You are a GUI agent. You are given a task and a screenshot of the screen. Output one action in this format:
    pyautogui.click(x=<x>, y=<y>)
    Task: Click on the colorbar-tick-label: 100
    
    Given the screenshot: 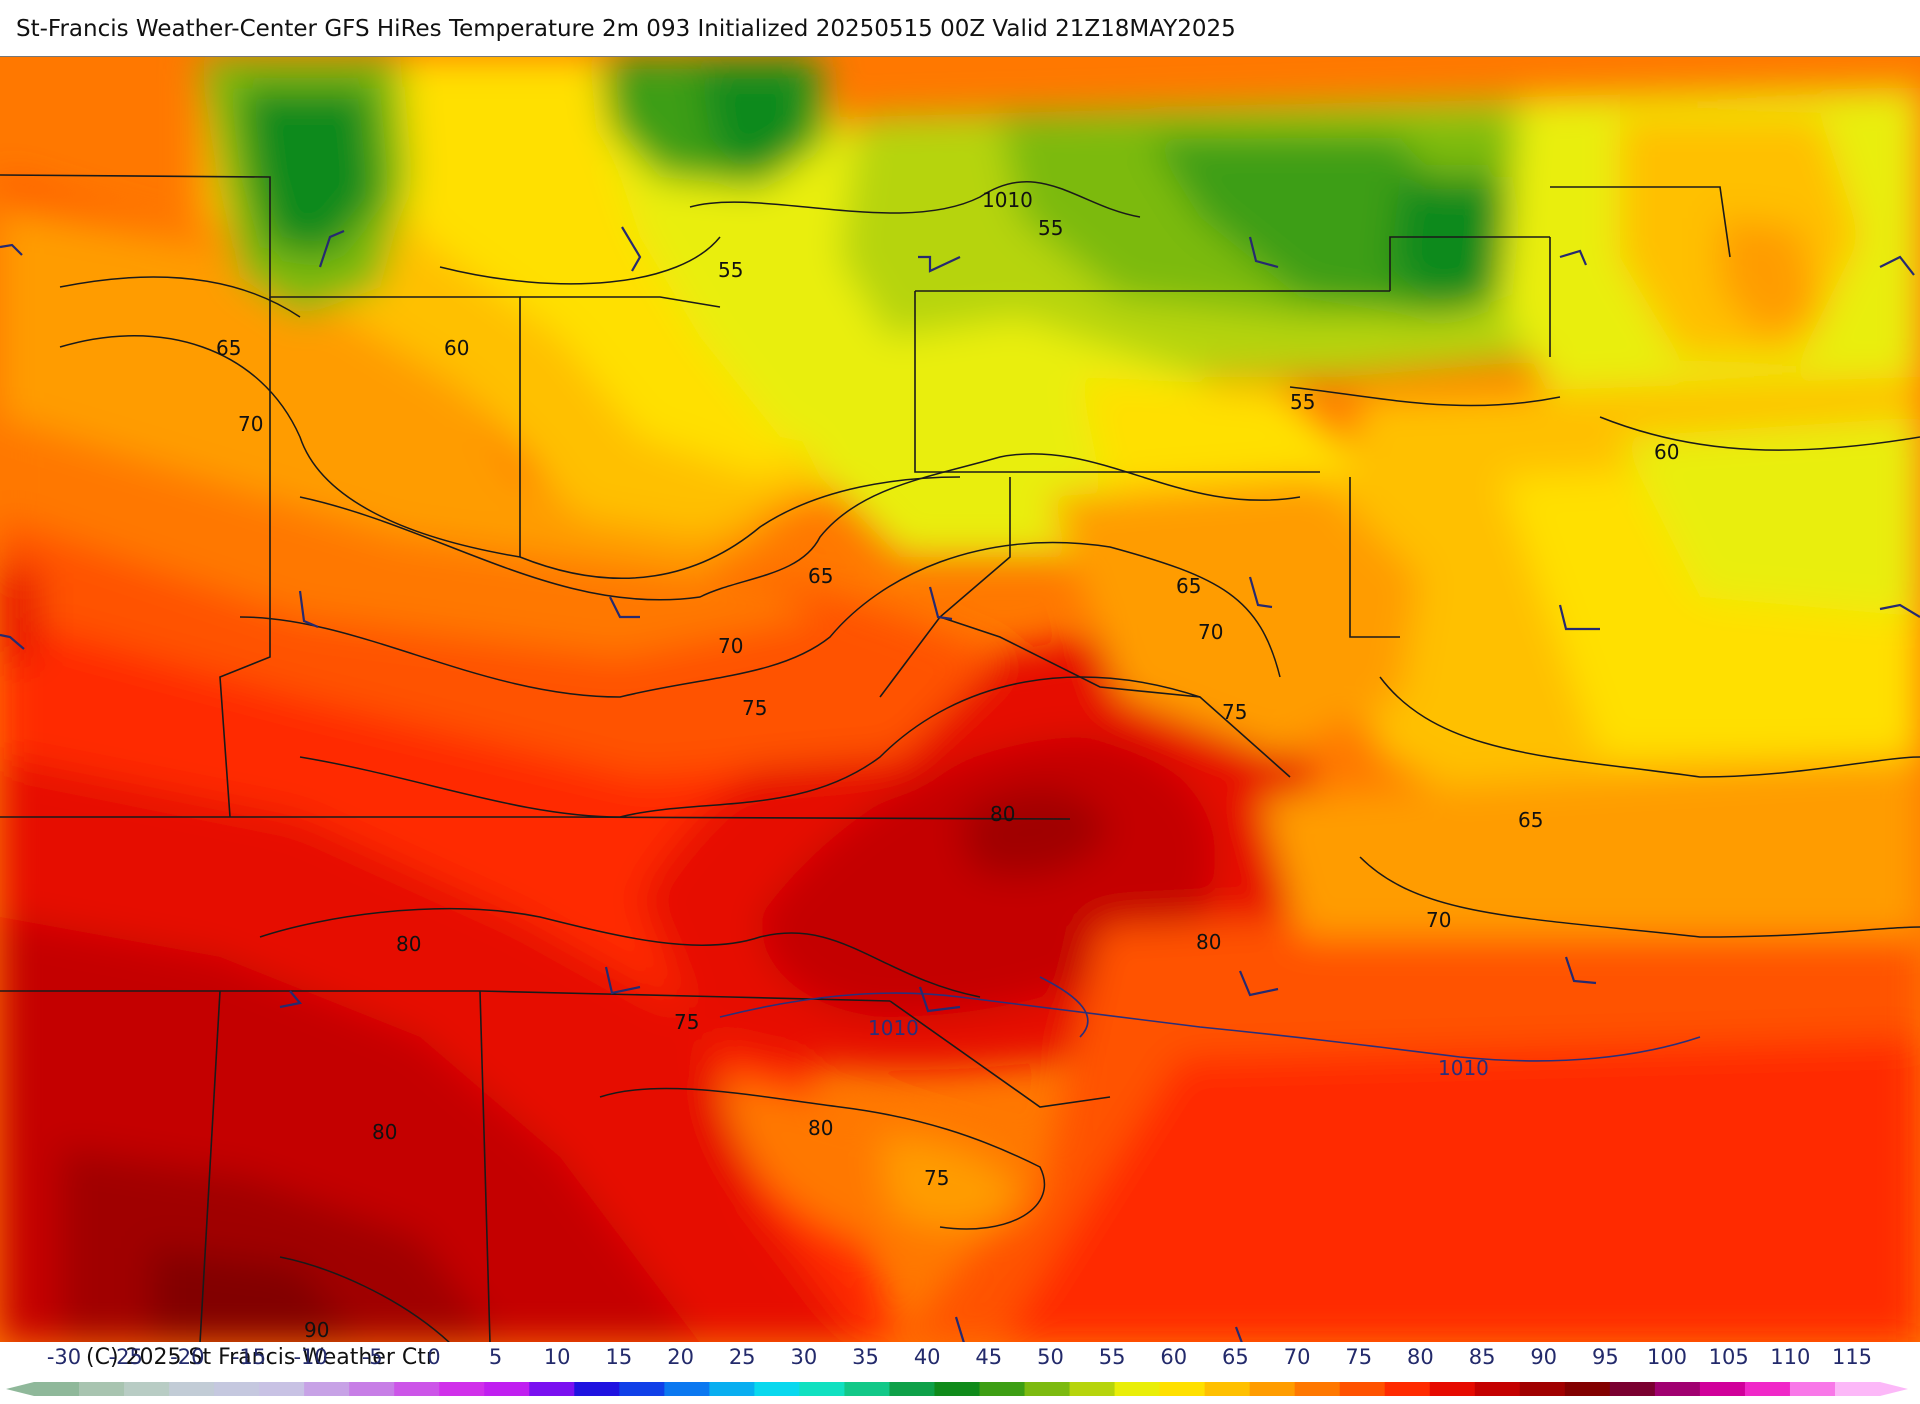 What is the action you would take?
    pyautogui.click(x=1667, y=1357)
    